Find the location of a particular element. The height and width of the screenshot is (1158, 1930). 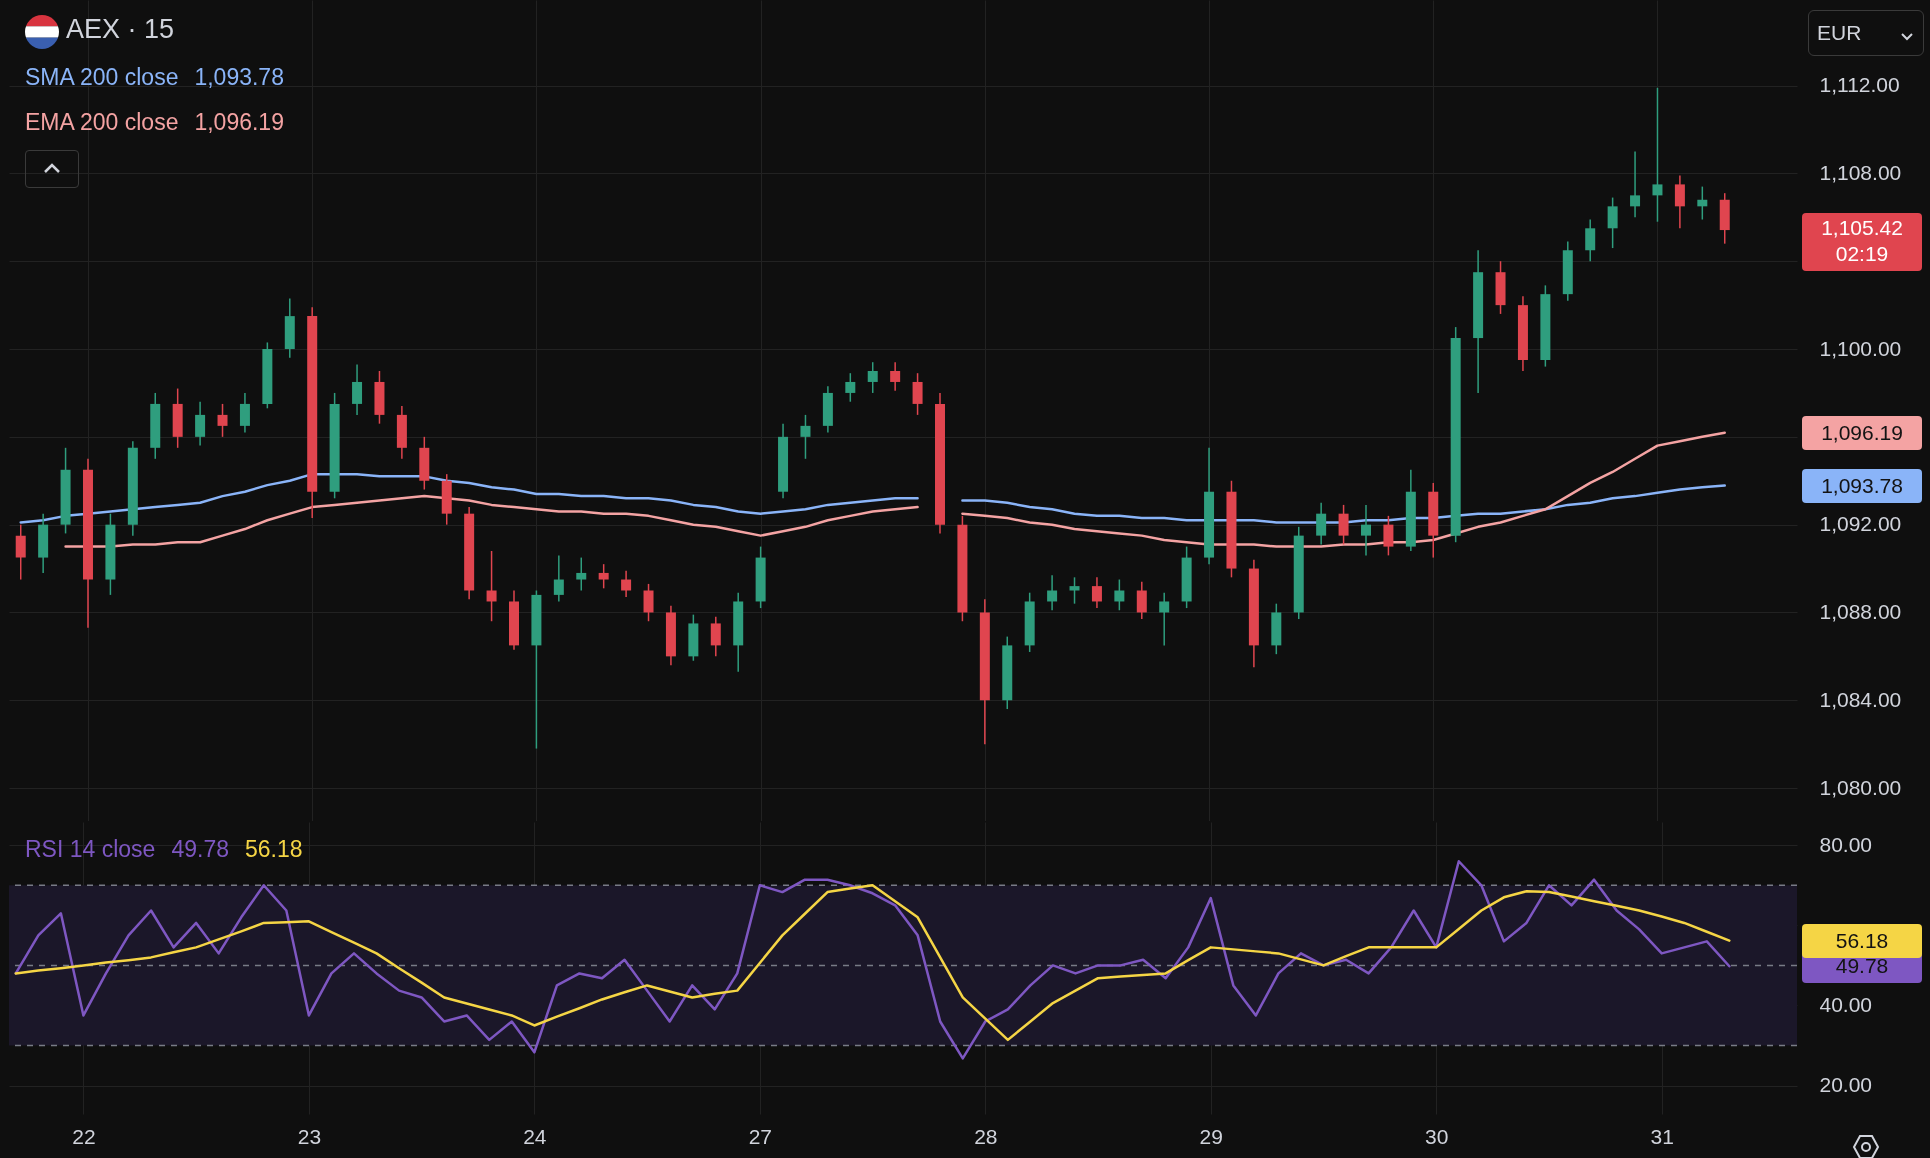

y-tick-label: 1,108.00 is located at coordinates (1860, 172).